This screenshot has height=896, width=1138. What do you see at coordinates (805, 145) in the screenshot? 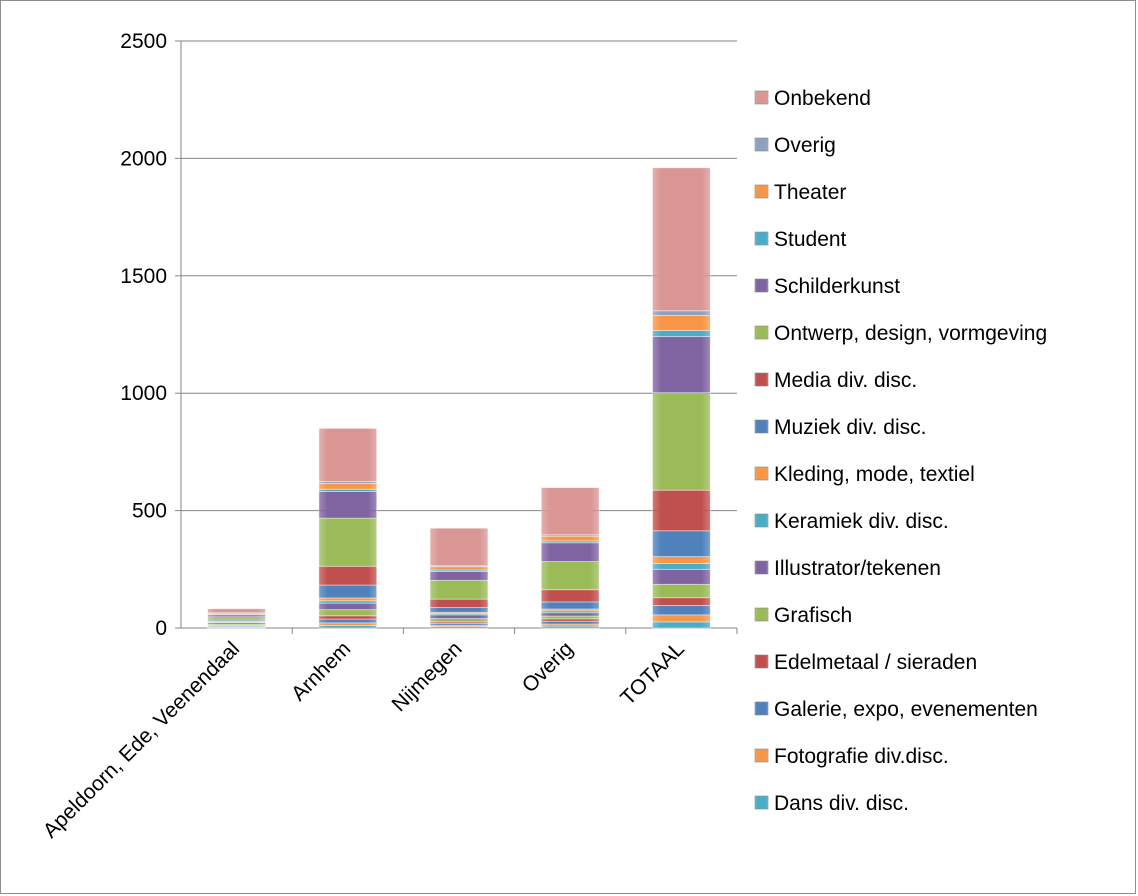
I see `legend-label: Overig` at bounding box center [805, 145].